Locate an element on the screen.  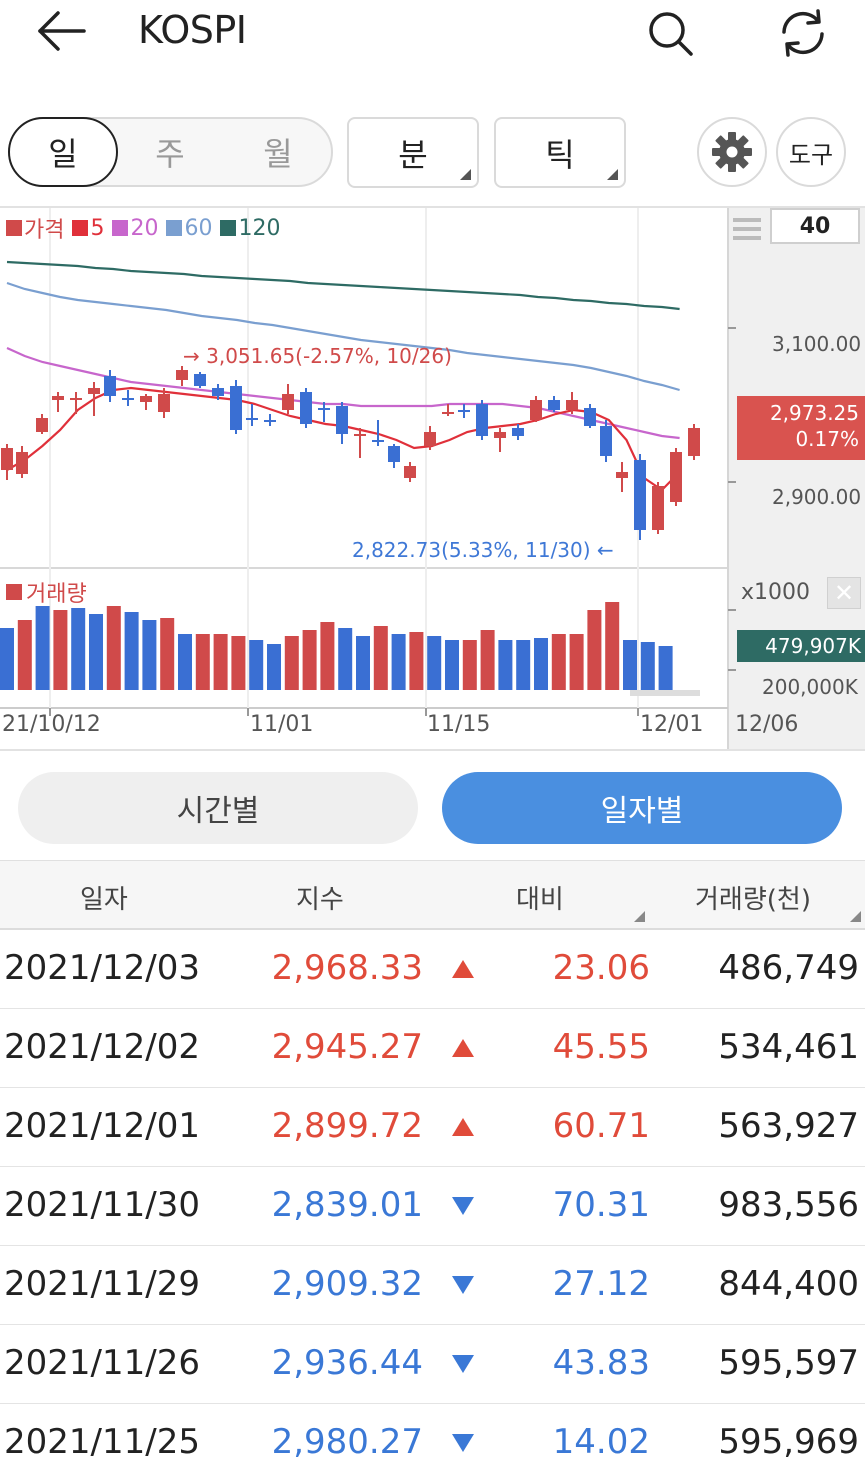
axis-panel is located at coordinates (796, 478).